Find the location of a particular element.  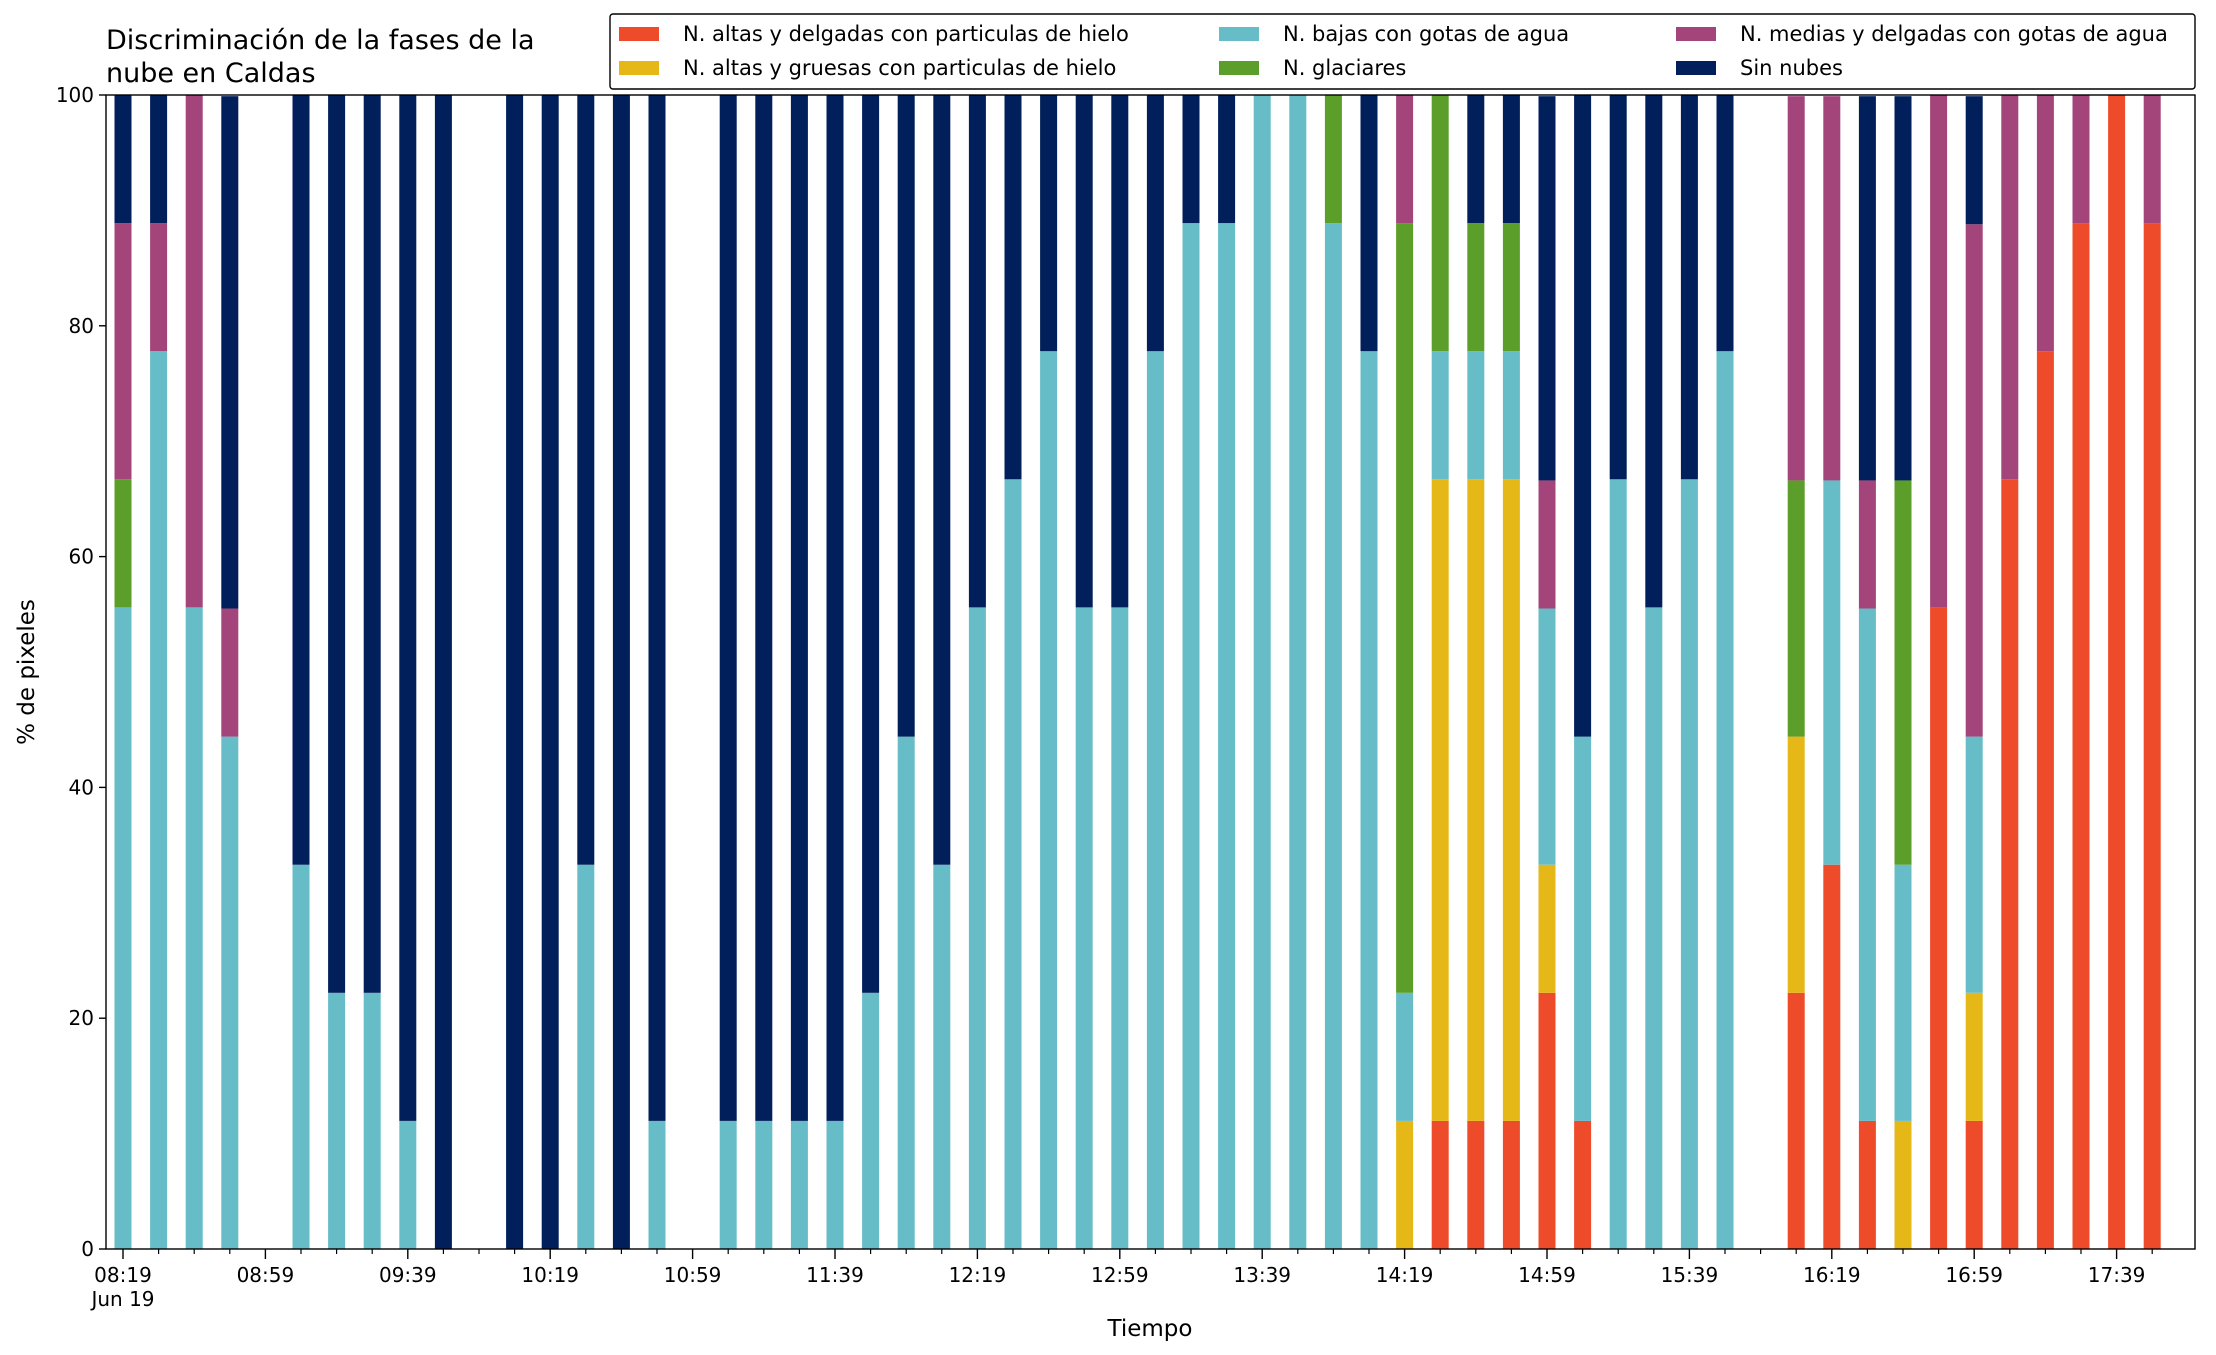

x-tick-label: 13:39 is located at coordinates (1262, 1275).